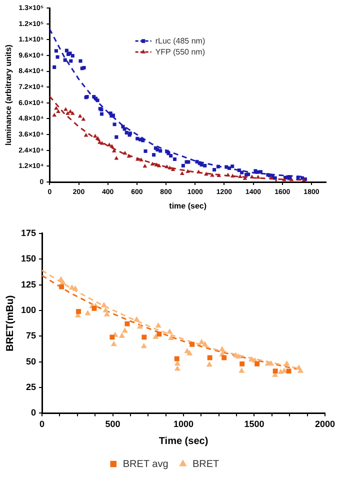  What do you see at coordinates (206, 464) in the screenshot?
I see `legend-label: BRET` at bounding box center [206, 464].